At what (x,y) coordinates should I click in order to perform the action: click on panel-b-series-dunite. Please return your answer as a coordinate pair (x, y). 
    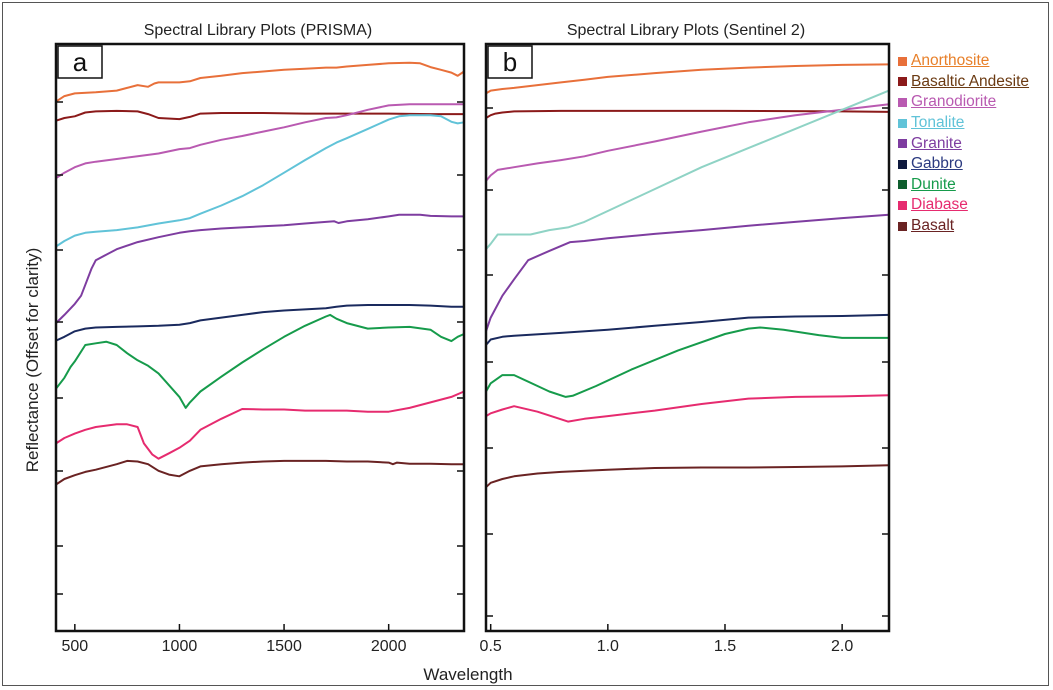
    Looking at the image, I should click on (687, 362).